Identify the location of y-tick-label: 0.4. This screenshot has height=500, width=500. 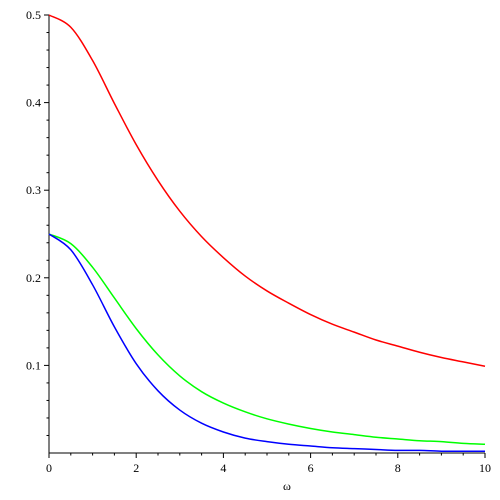
(33, 103).